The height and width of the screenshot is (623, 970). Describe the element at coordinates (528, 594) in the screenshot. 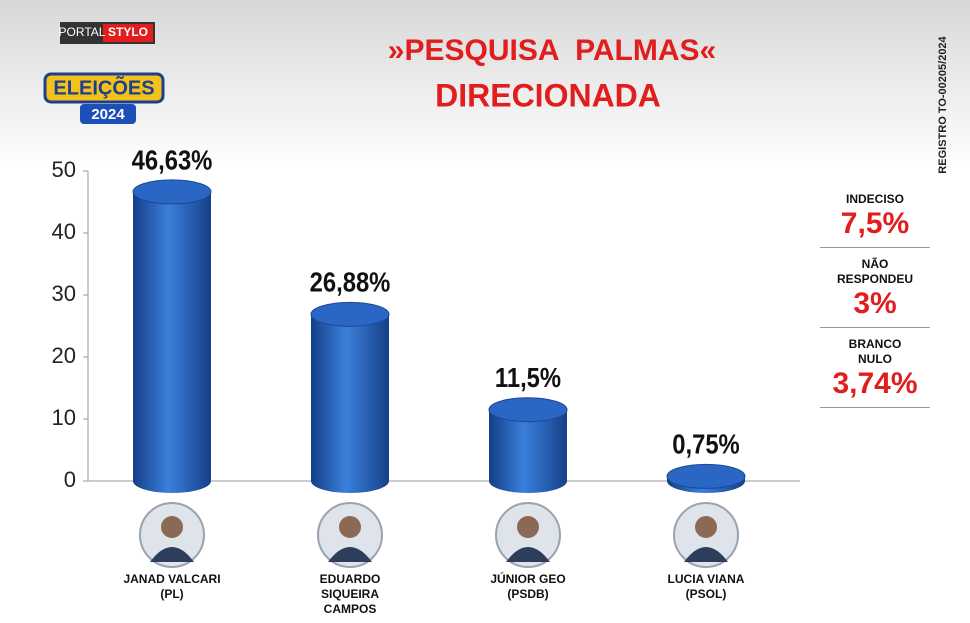

I see `candidate-party: (PSDB)` at that location.